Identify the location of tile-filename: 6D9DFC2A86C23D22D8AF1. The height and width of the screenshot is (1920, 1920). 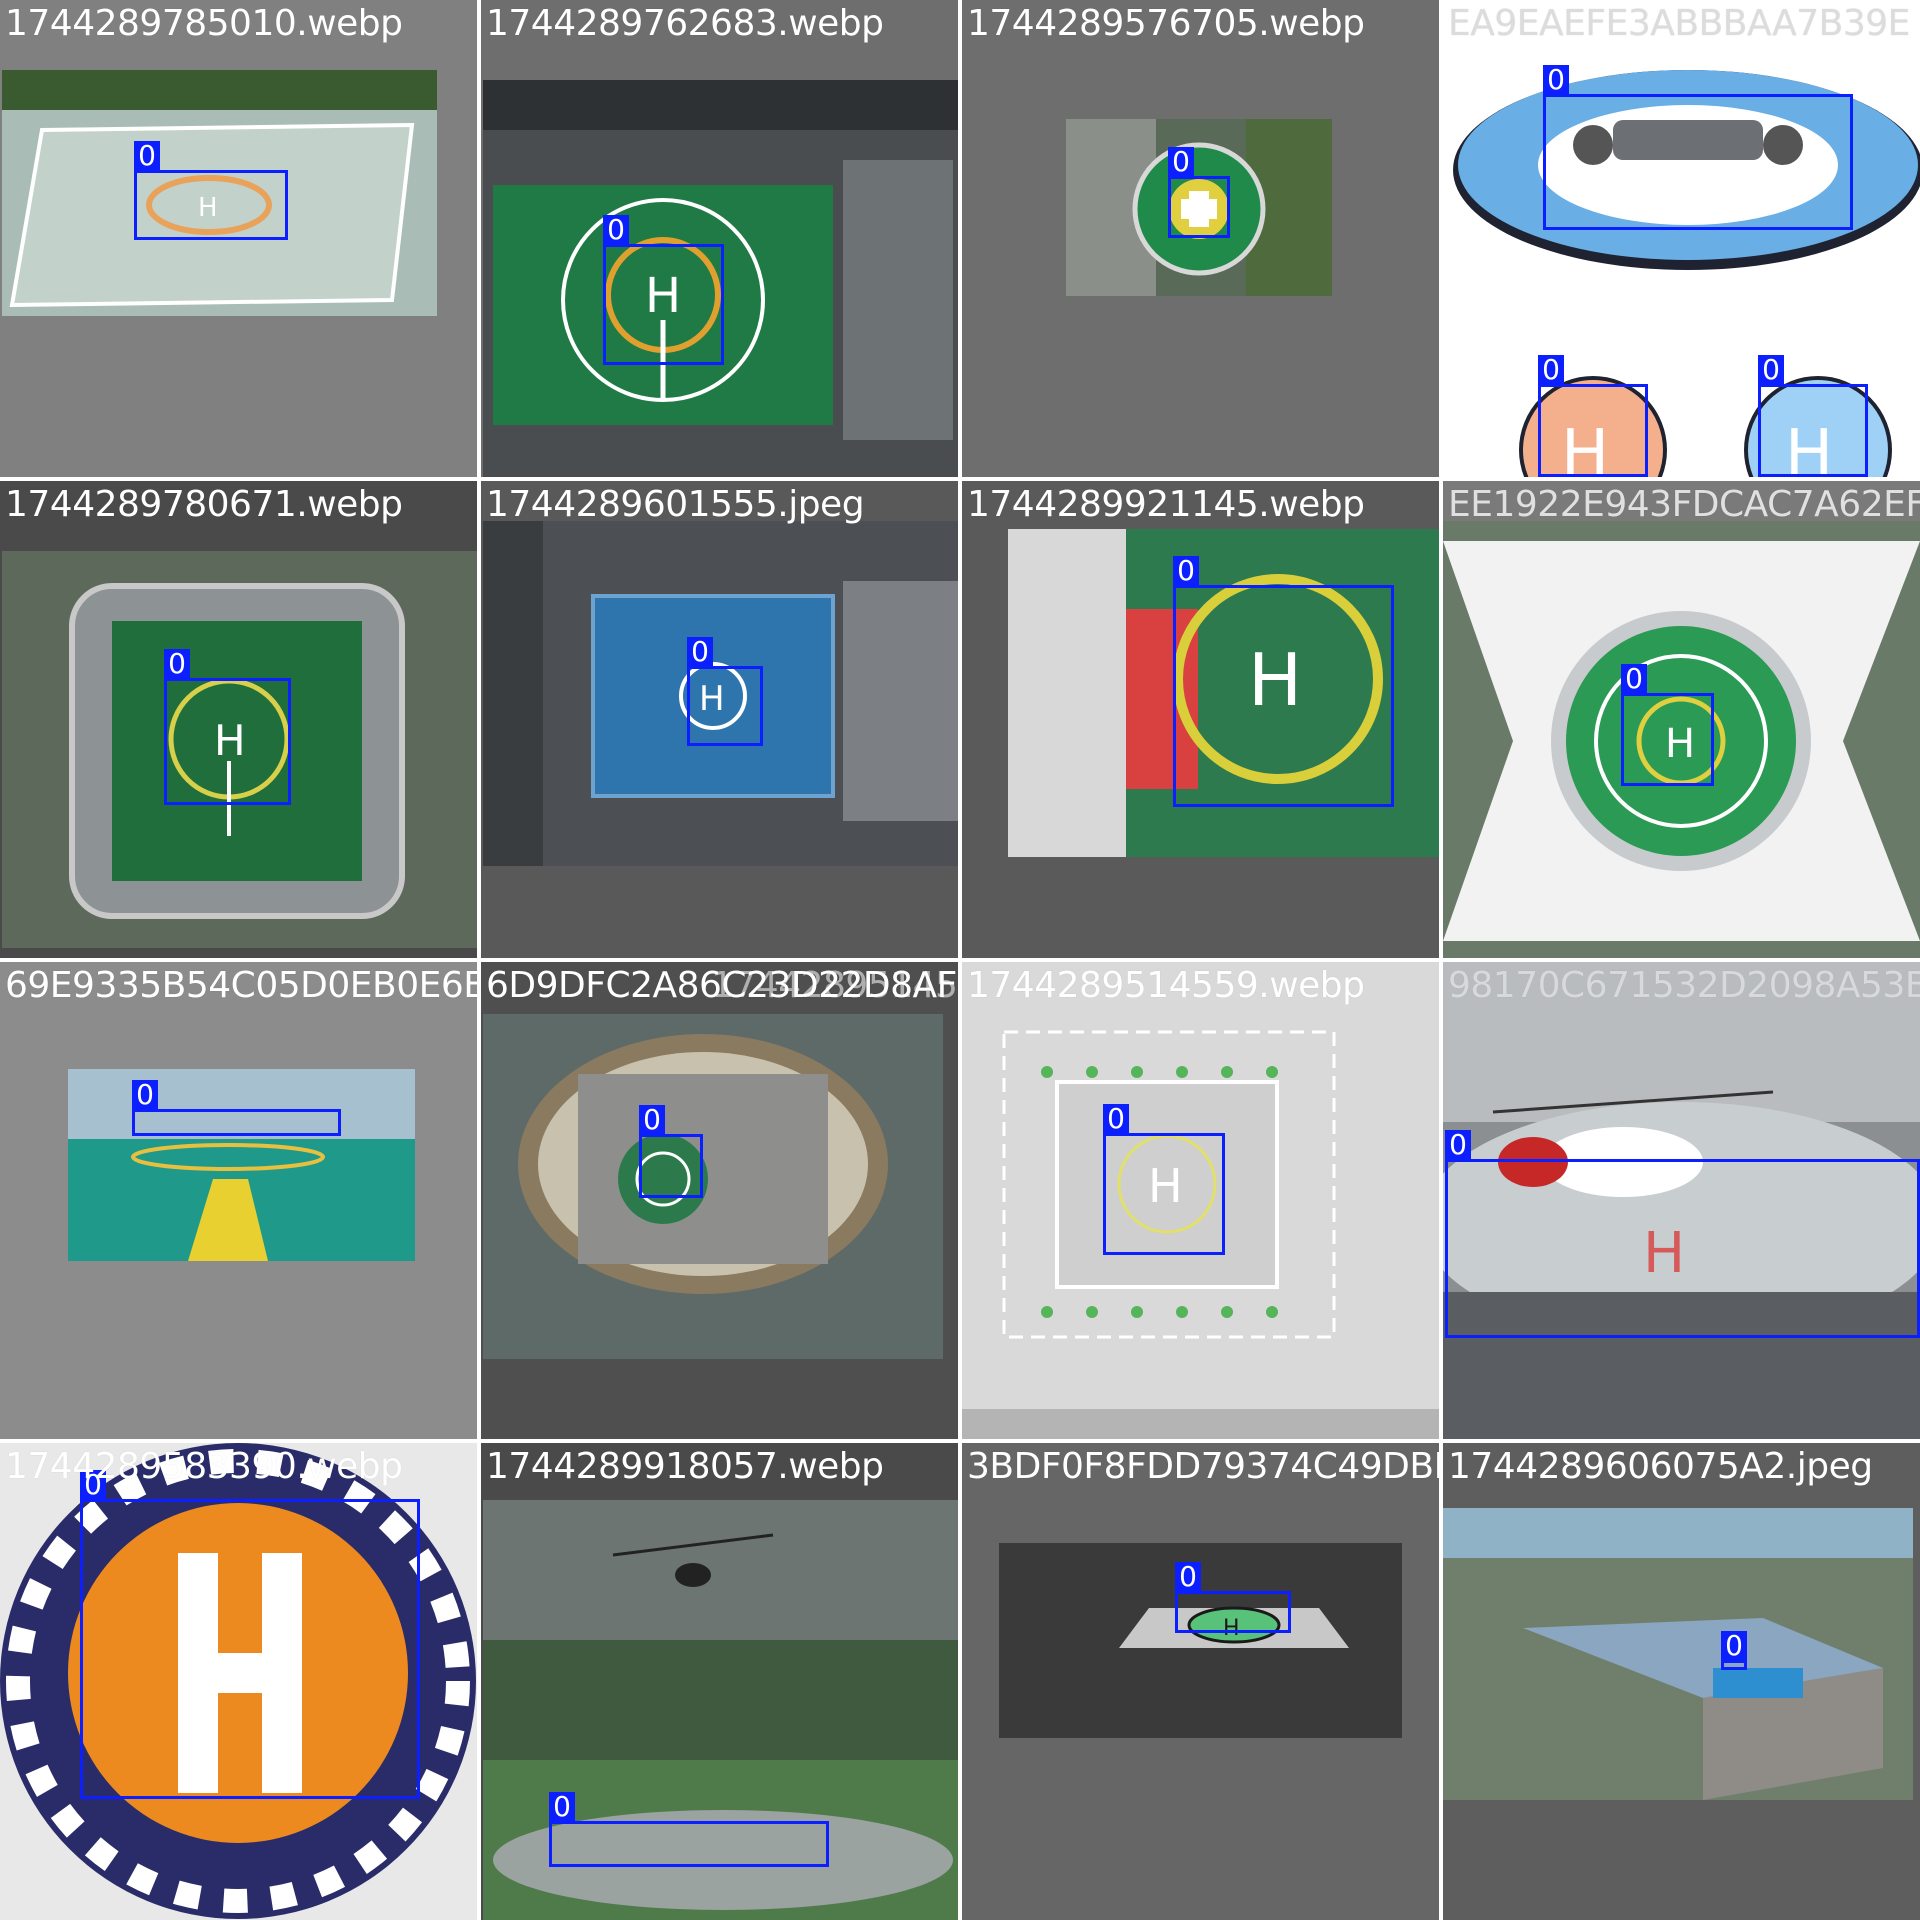
(722, 985).